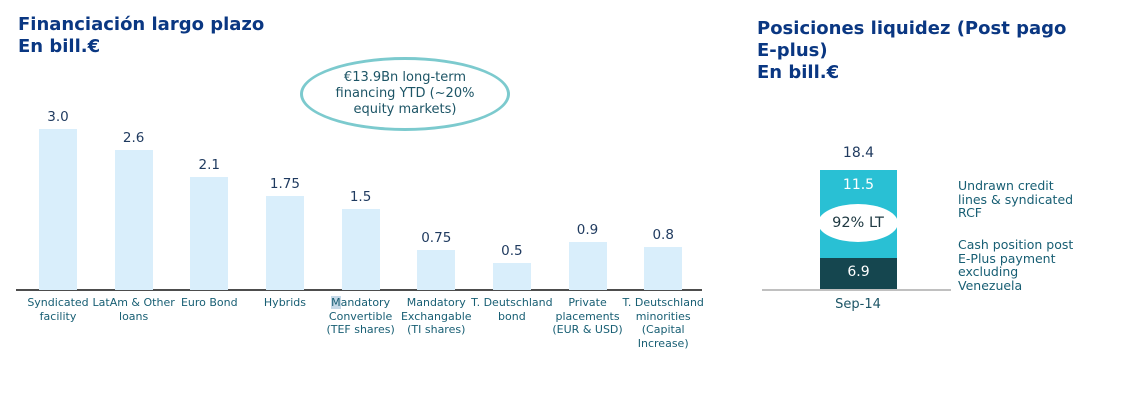 The height and width of the screenshot is (401, 1124). I want to click on bar-category-label: Mandatory Exchangable (TI shares), so click(436, 316).